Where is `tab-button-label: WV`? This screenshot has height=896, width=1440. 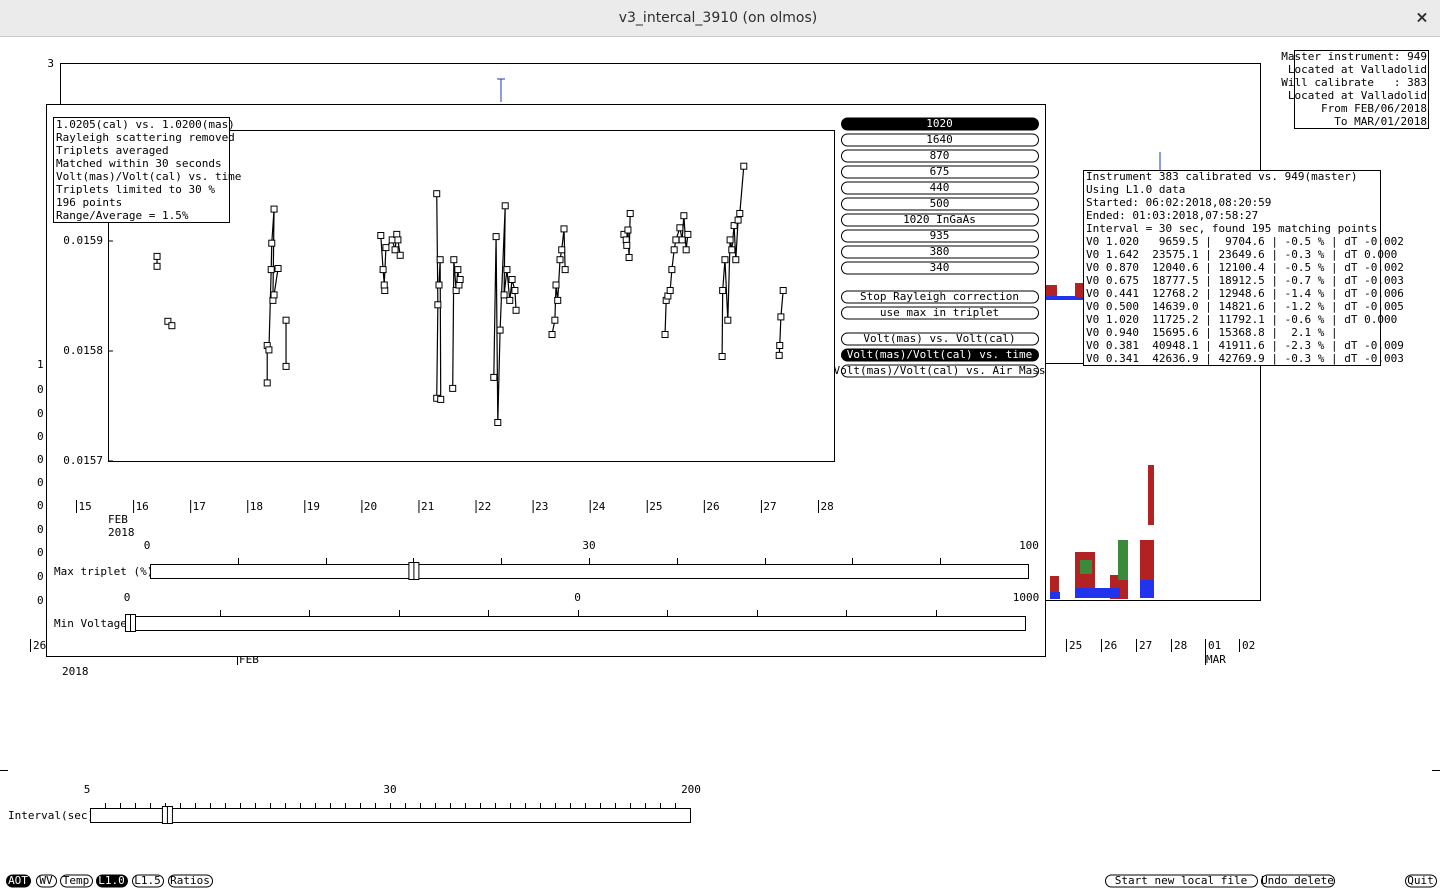
tab-button-label: WV is located at coordinates (46, 880).